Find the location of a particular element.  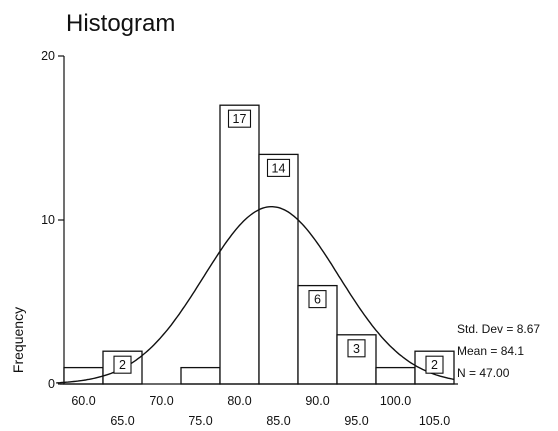

stats-panel: Std. Dev = 8.67 Mean = 84.1 N = 47.00 is located at coordinates (498, 351).